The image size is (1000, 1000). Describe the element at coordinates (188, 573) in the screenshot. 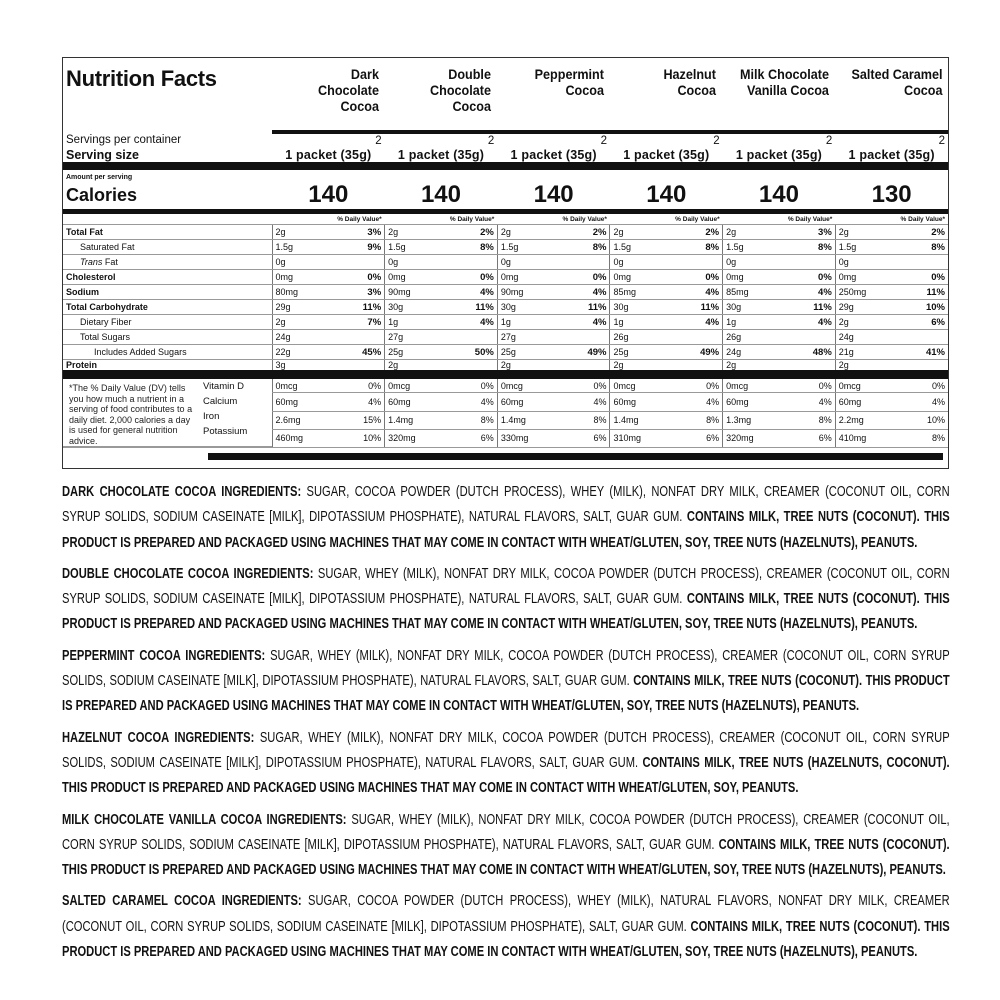

I see `ingredients-heading: Double Chocolate Cocoa Ingredients:` at that location.